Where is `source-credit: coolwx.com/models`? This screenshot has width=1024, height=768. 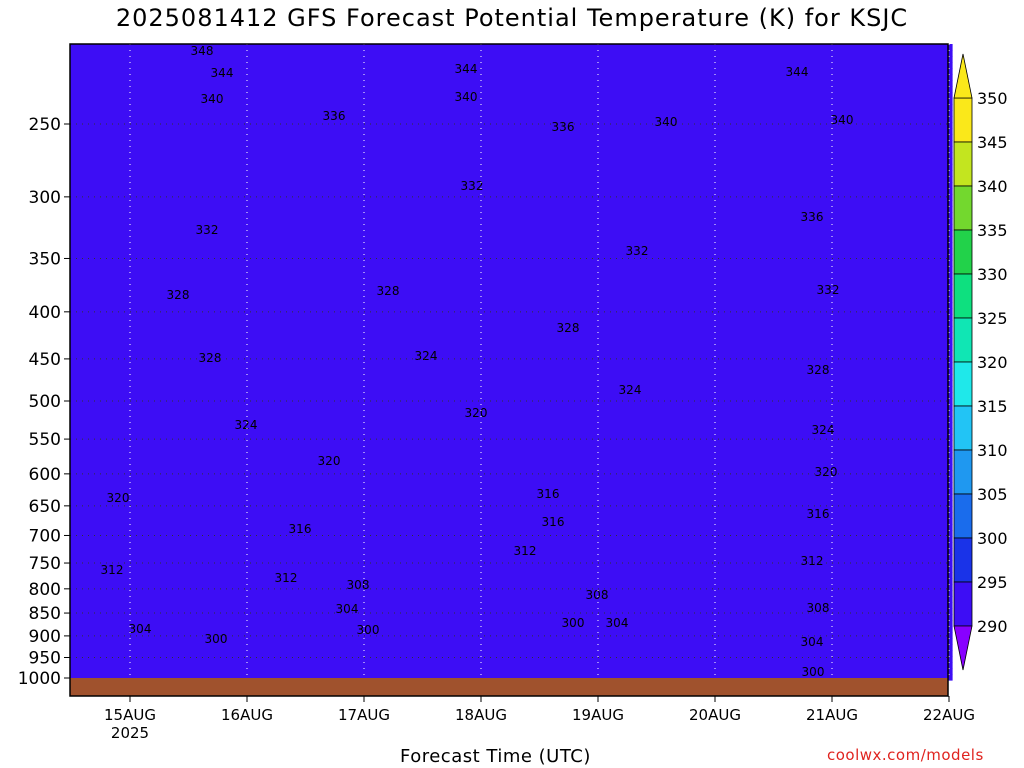
source-credit: coolwx.com/models is located at coordinates (905, 755).